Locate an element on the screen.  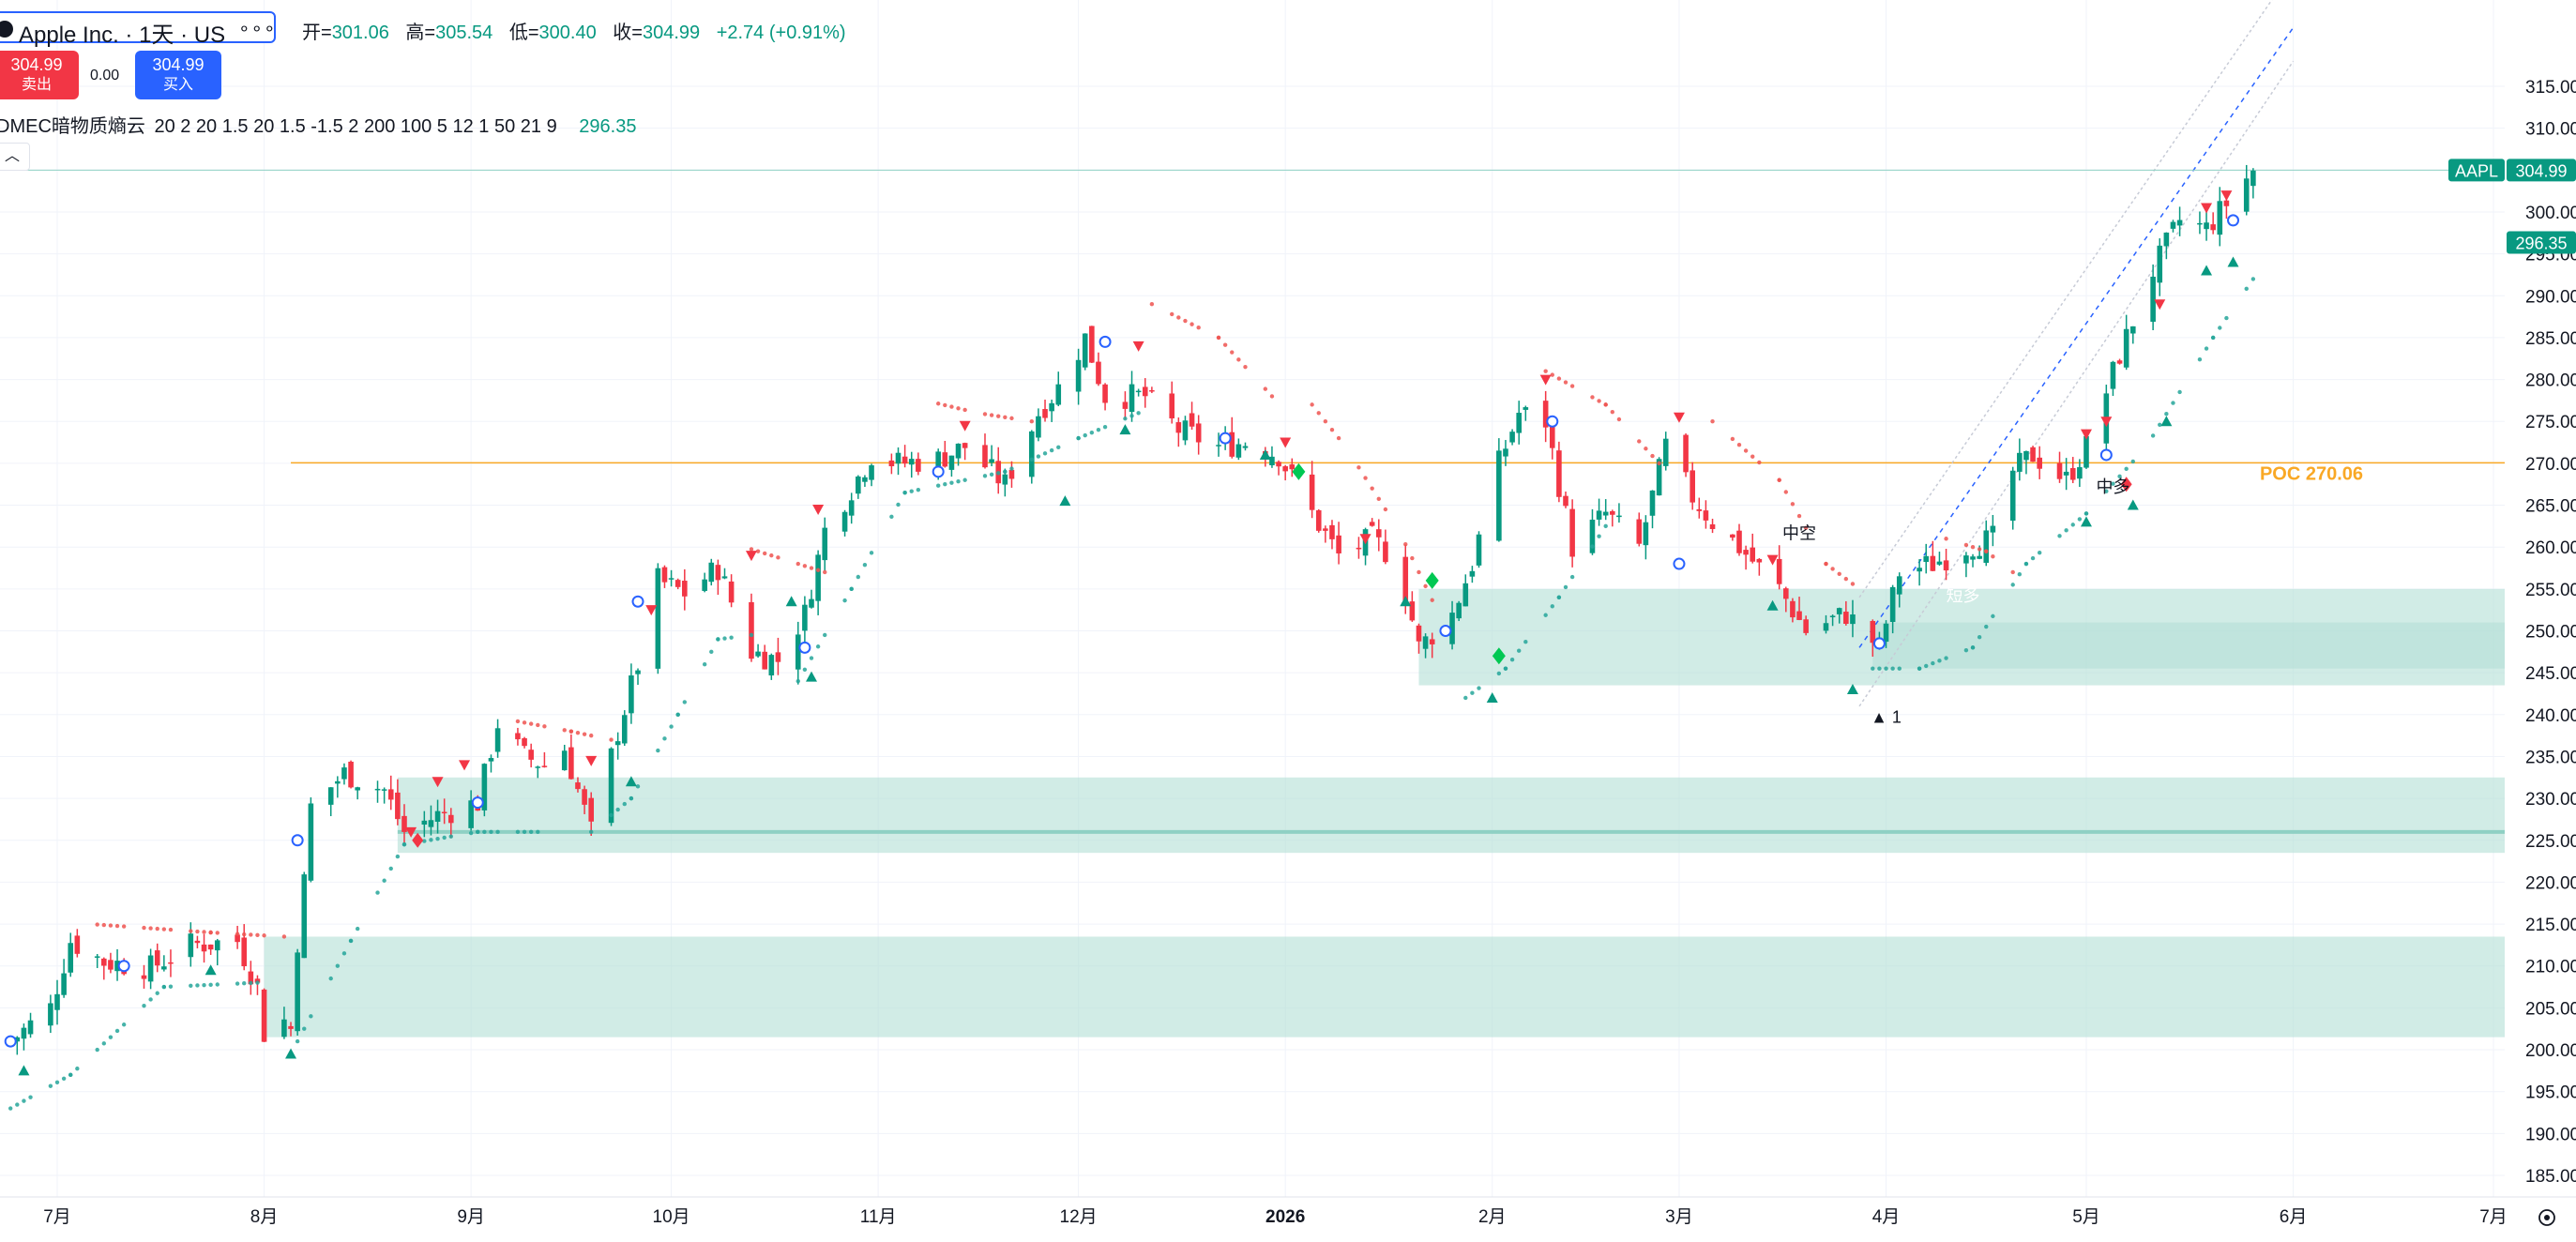
settings-icon is located at coordinates (2546, 1217).